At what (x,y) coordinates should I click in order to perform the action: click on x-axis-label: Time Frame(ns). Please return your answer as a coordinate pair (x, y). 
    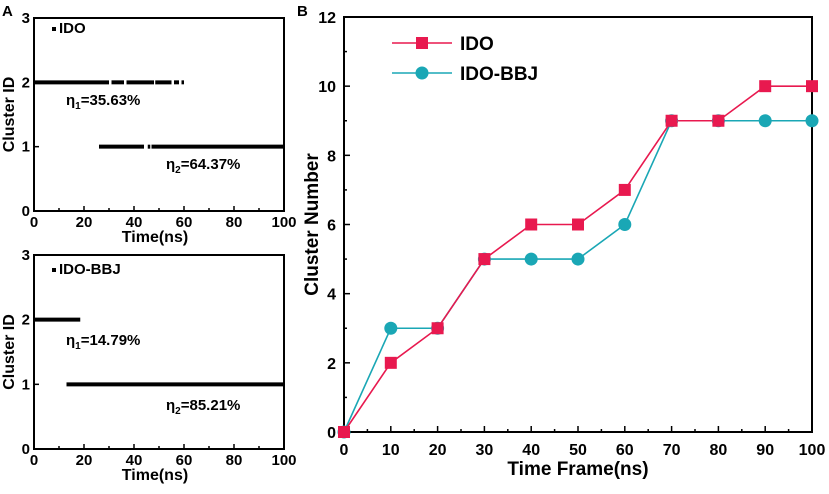
    Looking at the image, I should click on (577, 469).